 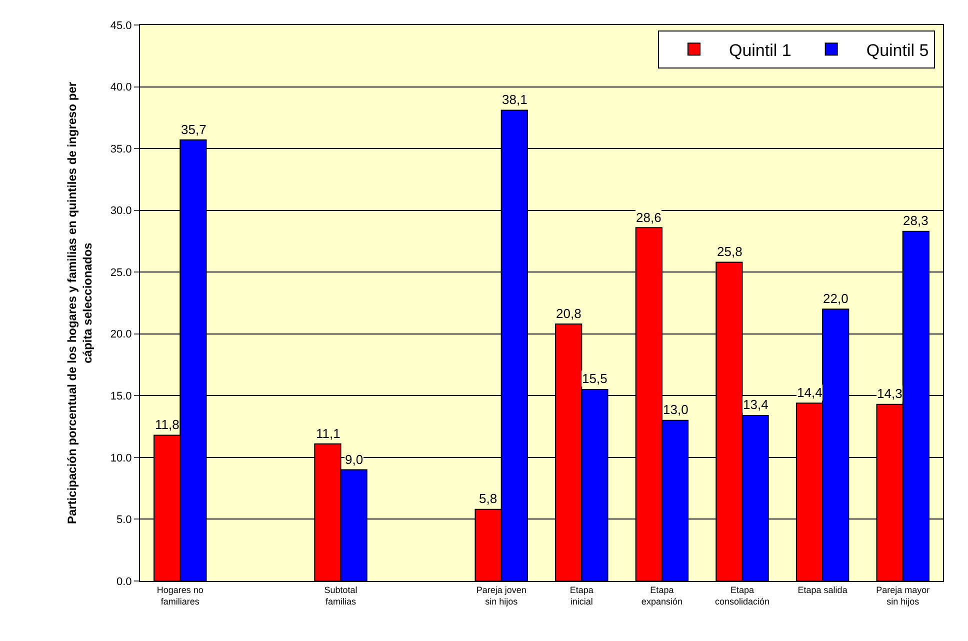 I want to click on data-label: 25,8, so click(x=729, y=251).